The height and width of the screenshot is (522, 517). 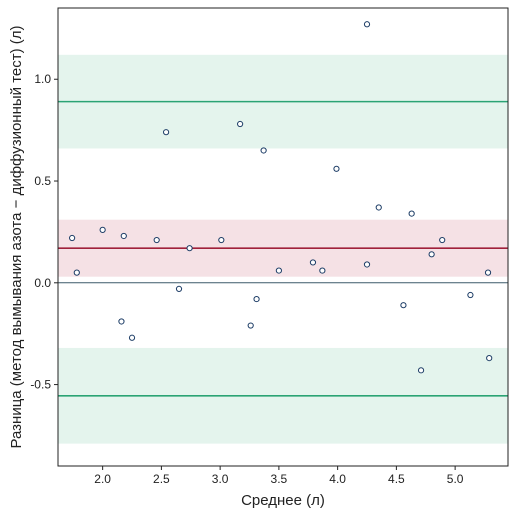 I want to click on y-tick-label: 0.0, so click(x=42, y=283).